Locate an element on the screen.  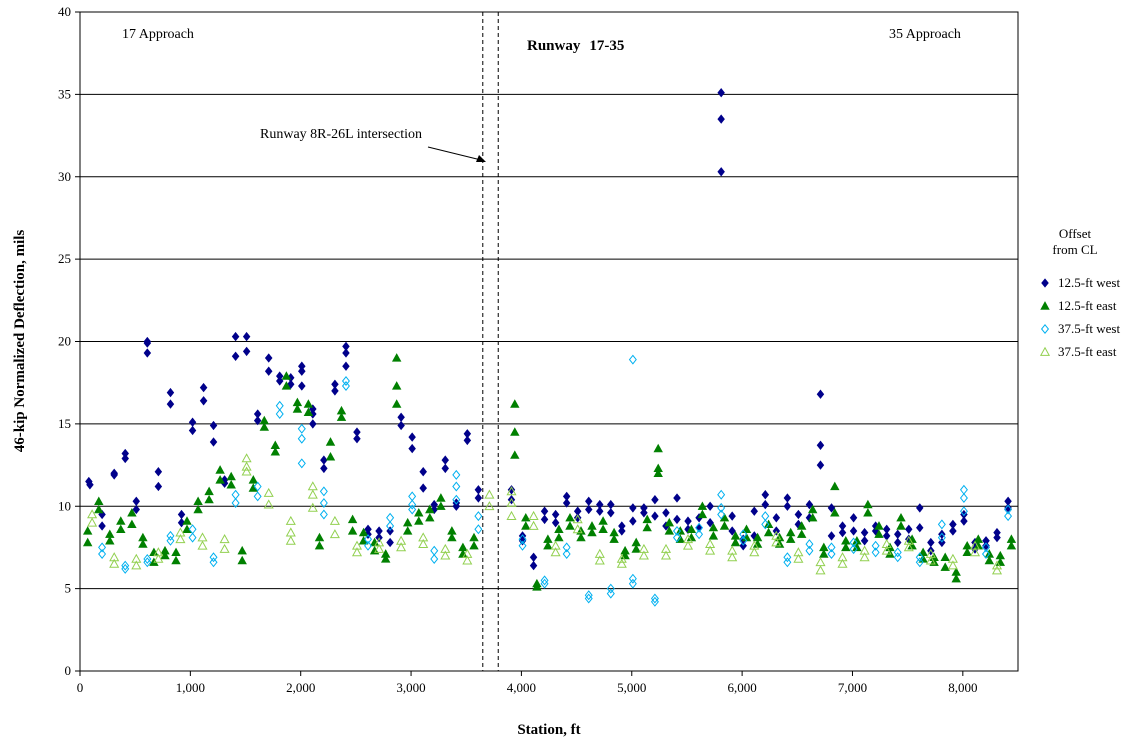
x-axis-title: Station, ft is located at coordinates (548, 730).